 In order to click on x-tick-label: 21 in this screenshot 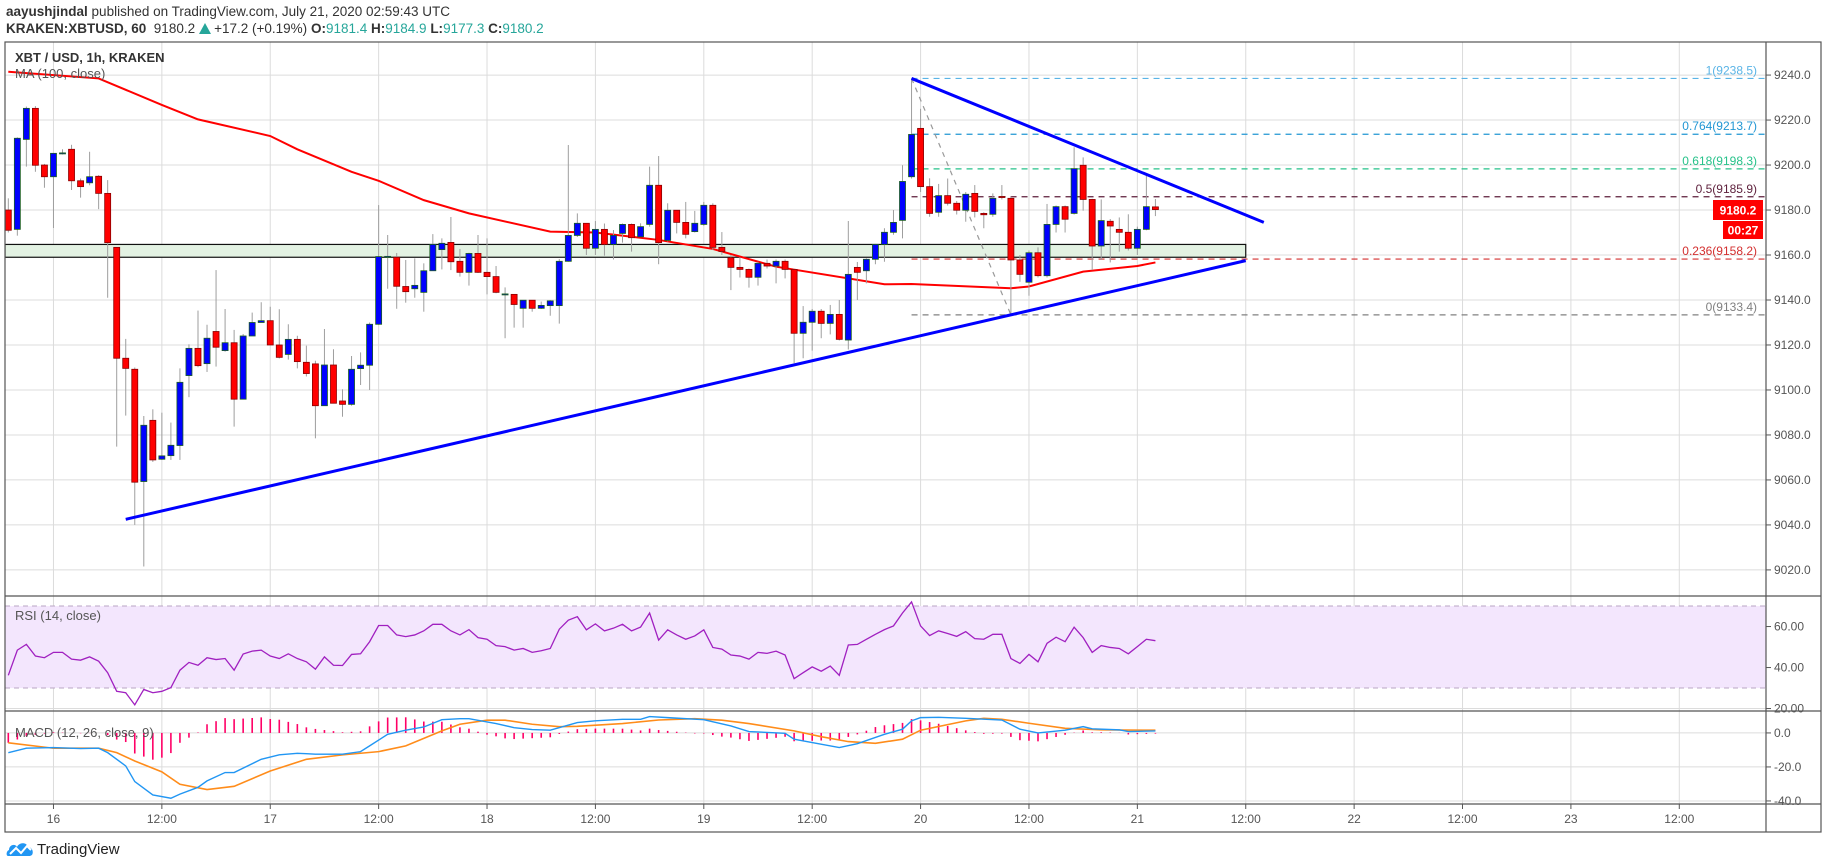, I will do `click(1138, 819)`.